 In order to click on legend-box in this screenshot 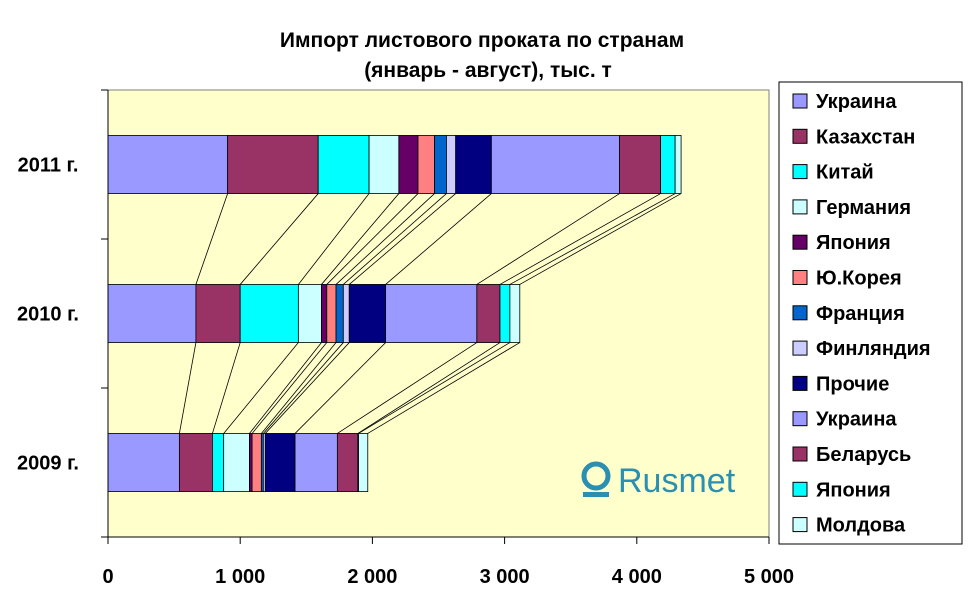, I will do `click(870, 313)`.